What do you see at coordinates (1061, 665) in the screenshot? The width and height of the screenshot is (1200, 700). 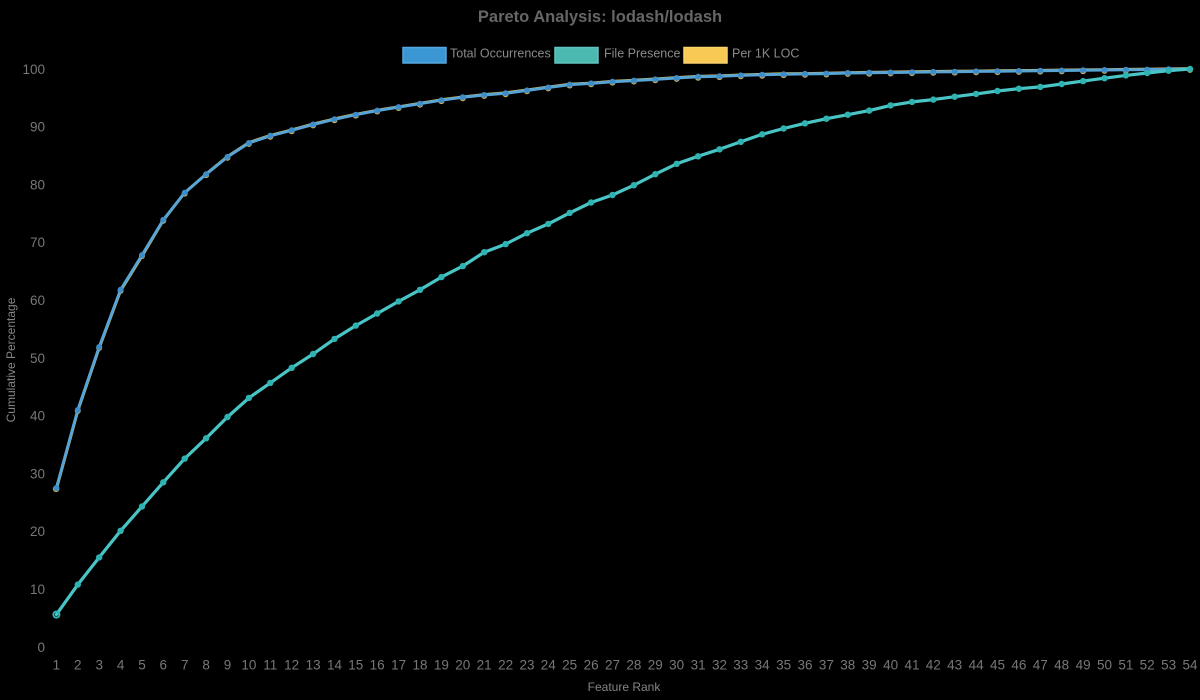 I see `svg-text: 48` at bounding box center [1061, 665].